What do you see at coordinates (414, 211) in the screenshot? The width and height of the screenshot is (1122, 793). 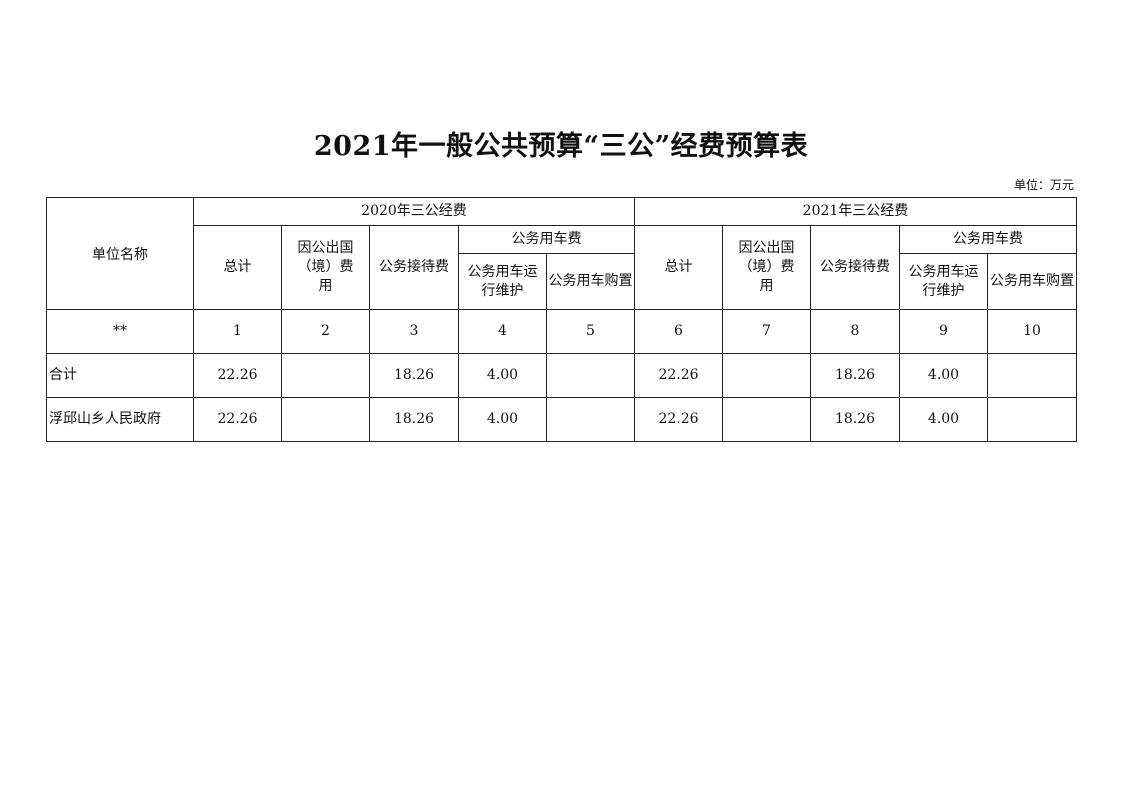 I see `group-header-2020: 2020年三公经费` at bounding box center [414, 211].